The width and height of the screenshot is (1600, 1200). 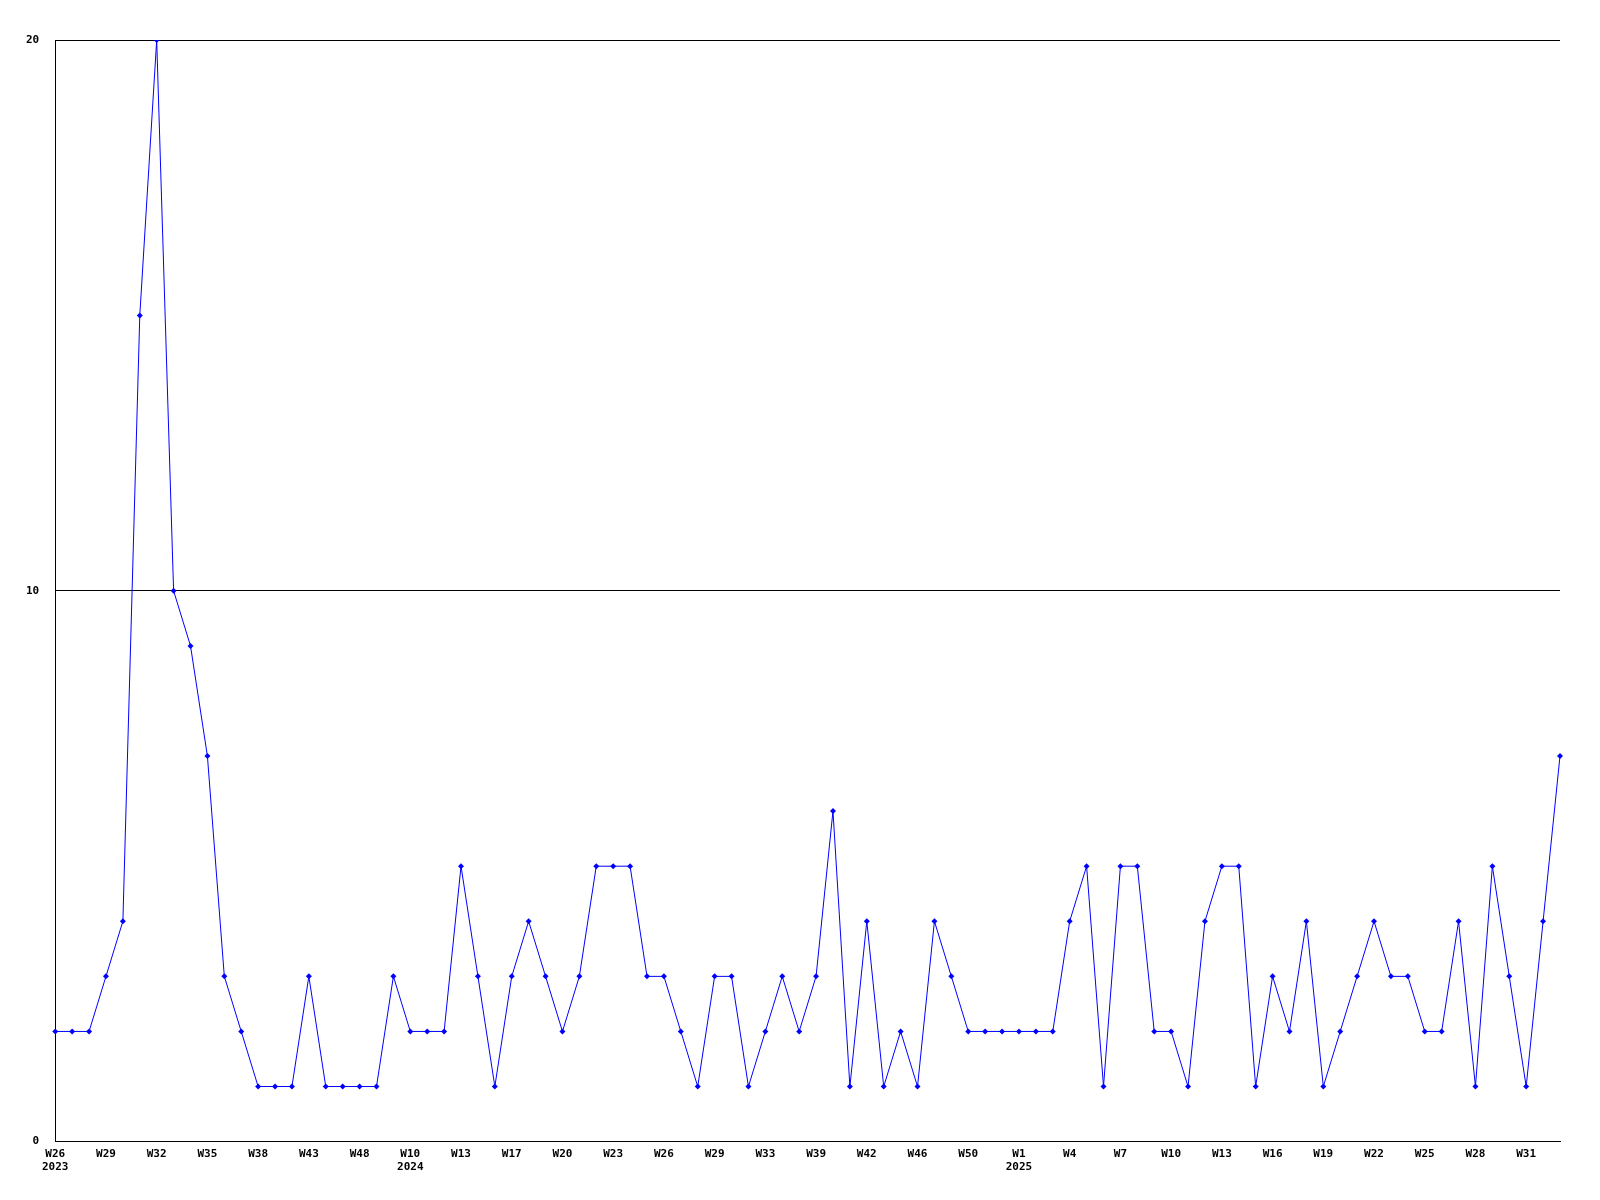 I want to click on x-tick-label: W31, so click(x=1526, y=1154).